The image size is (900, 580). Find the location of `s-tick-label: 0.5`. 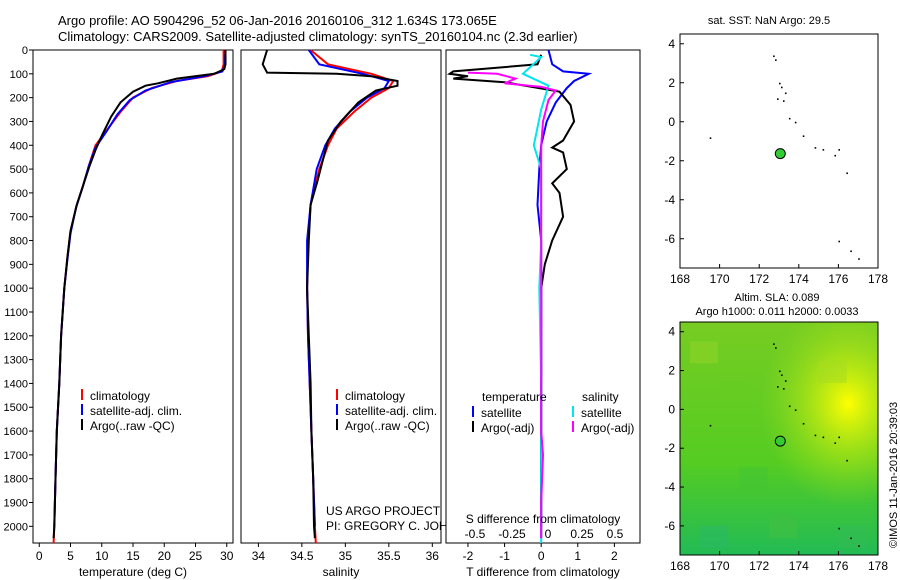

s-tick-label: 0.5 is located at coordinates (615, 534).